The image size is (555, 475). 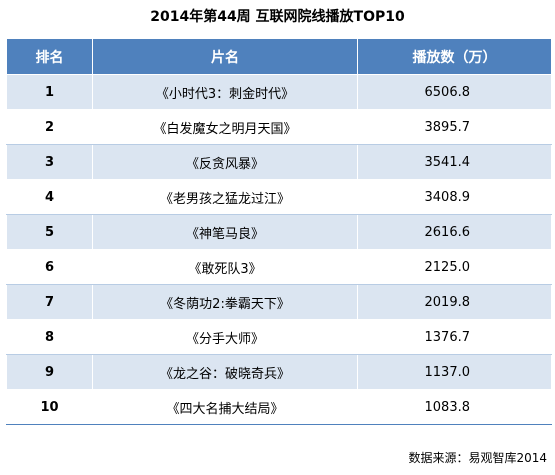 I want to click on cell-views-container: 3408.9, so click(x=454, y=197).